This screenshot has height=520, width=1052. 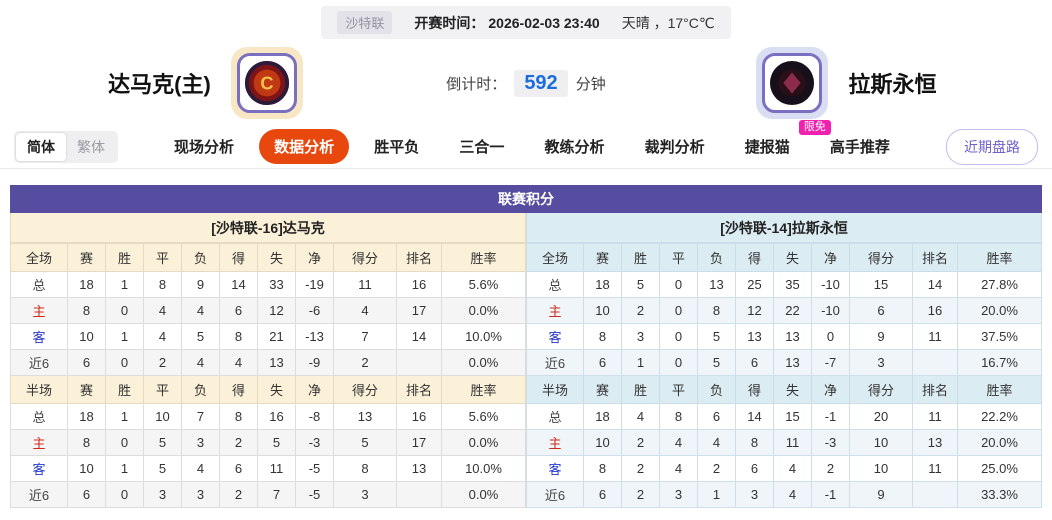 I want to click on stat-cell: 6, so click(x=754, y=468).